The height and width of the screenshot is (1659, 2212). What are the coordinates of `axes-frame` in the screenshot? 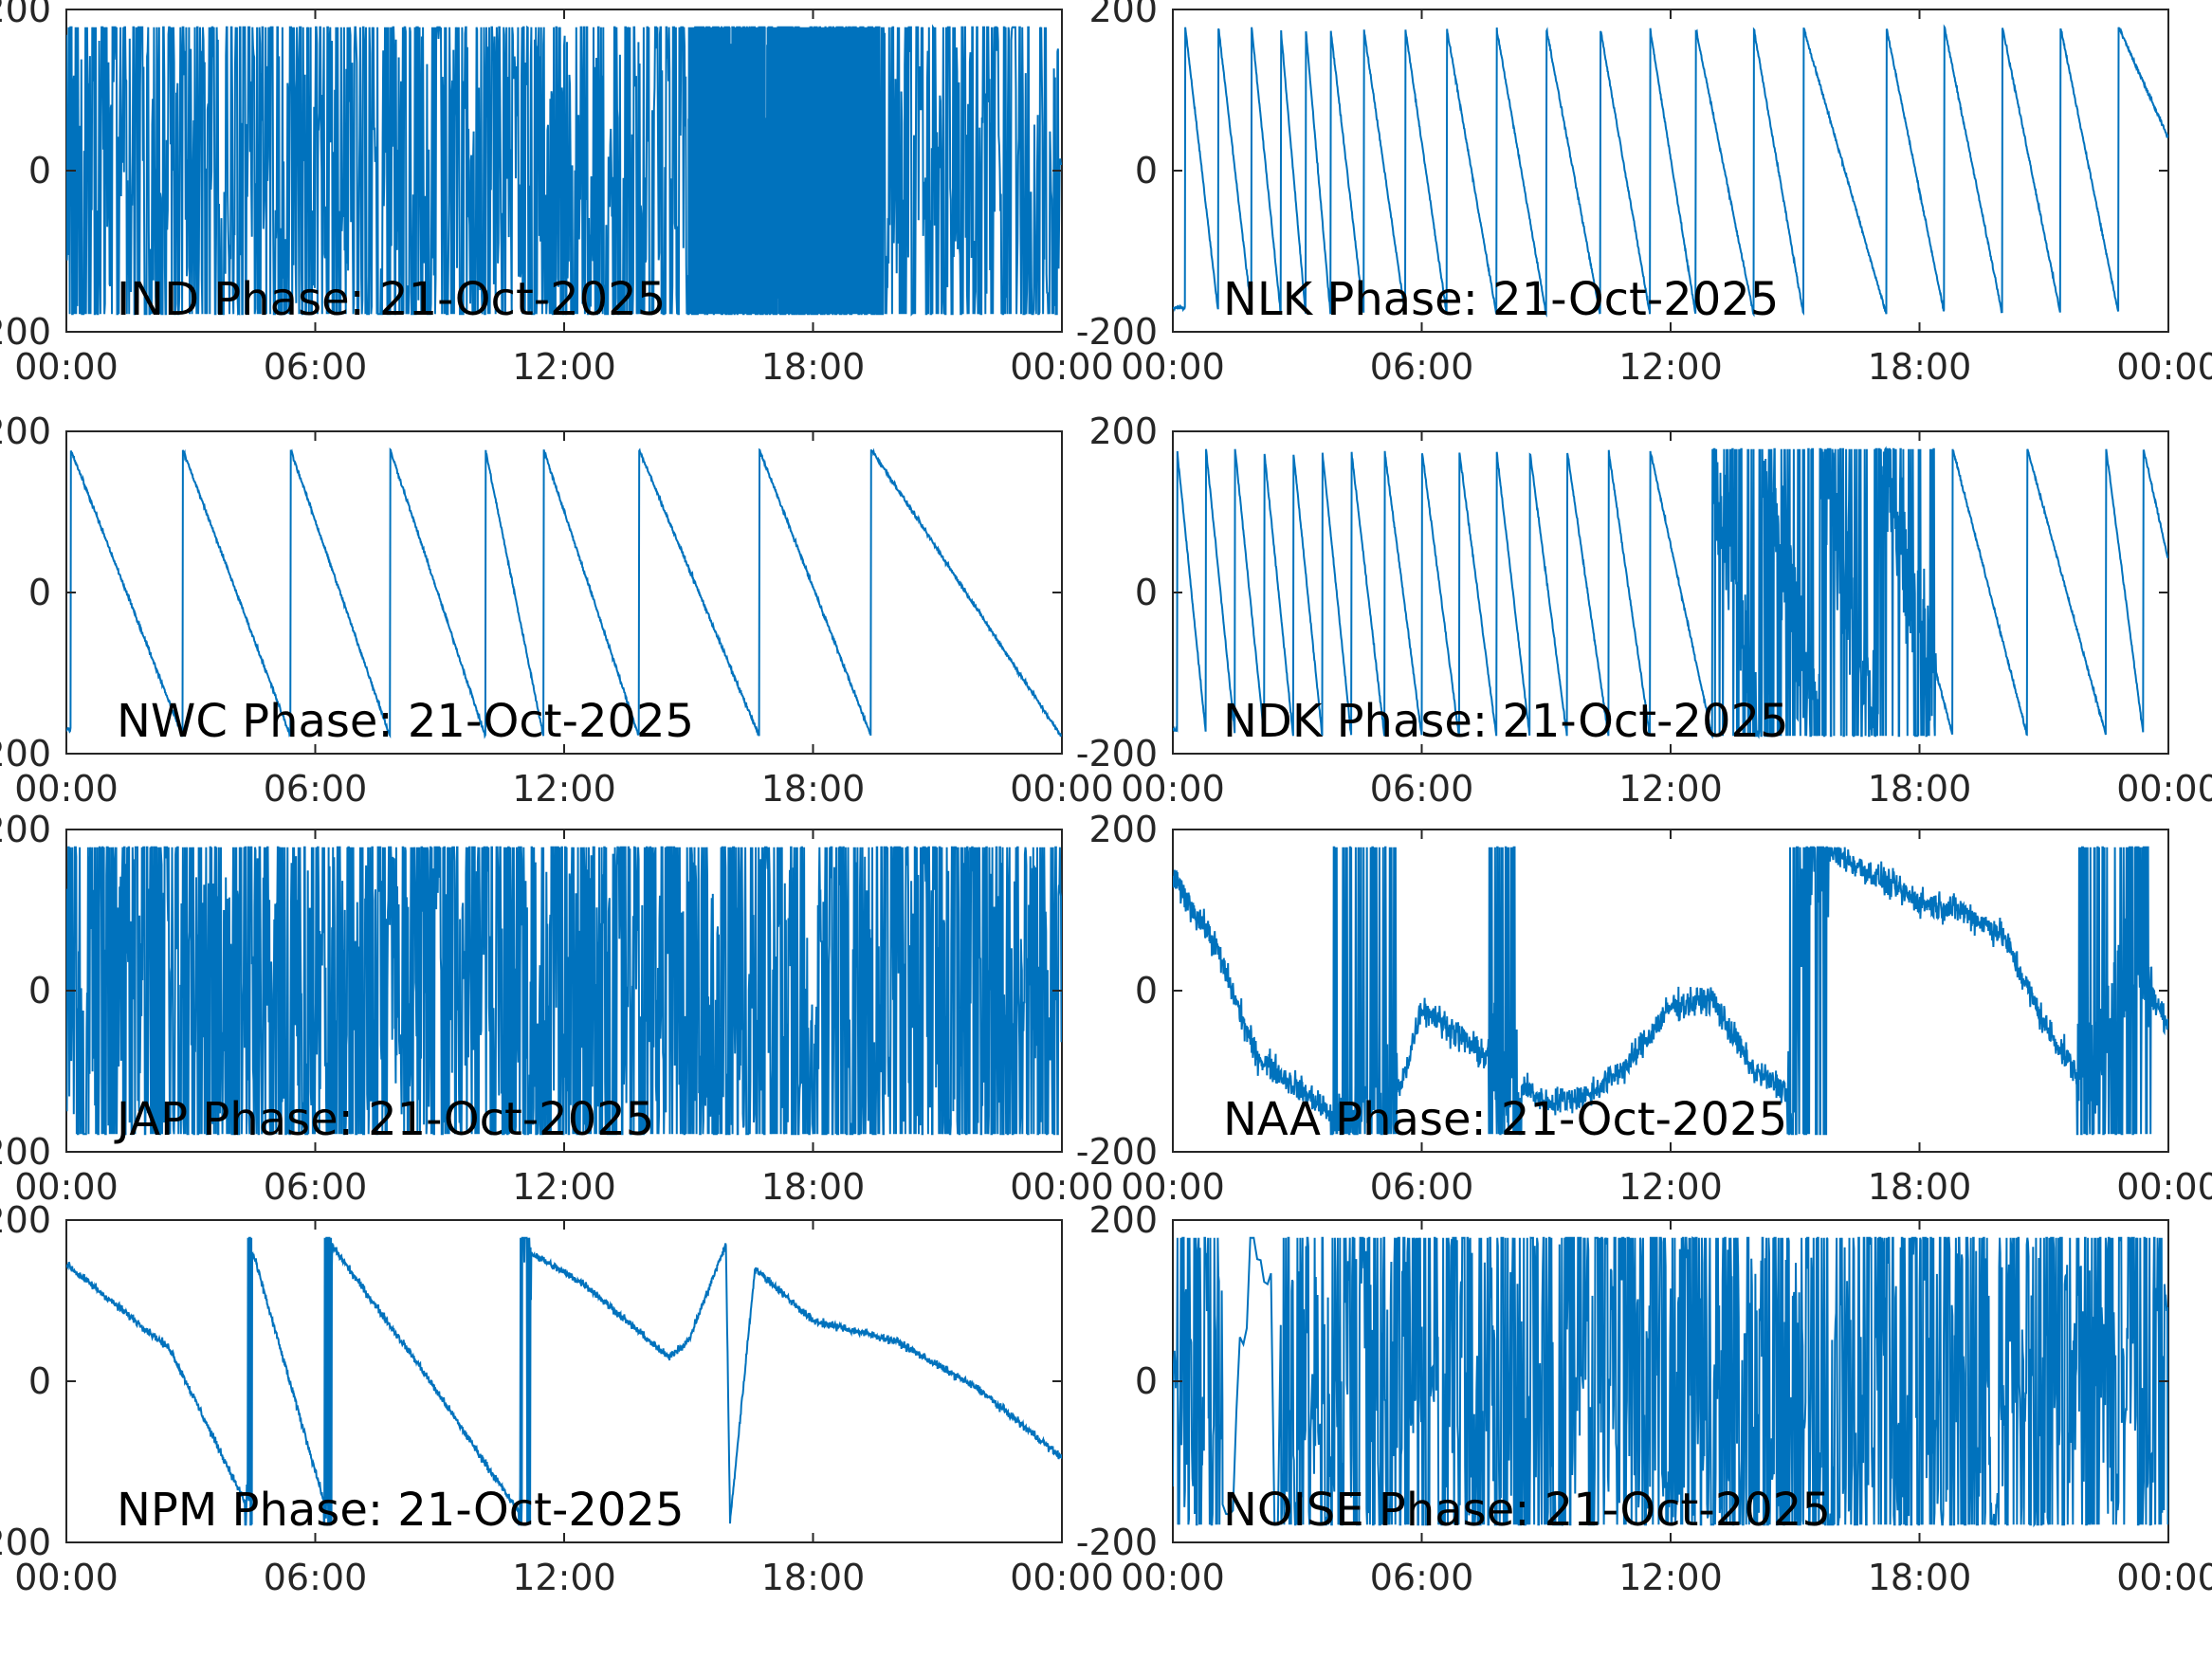 It's located at (1670, 592).